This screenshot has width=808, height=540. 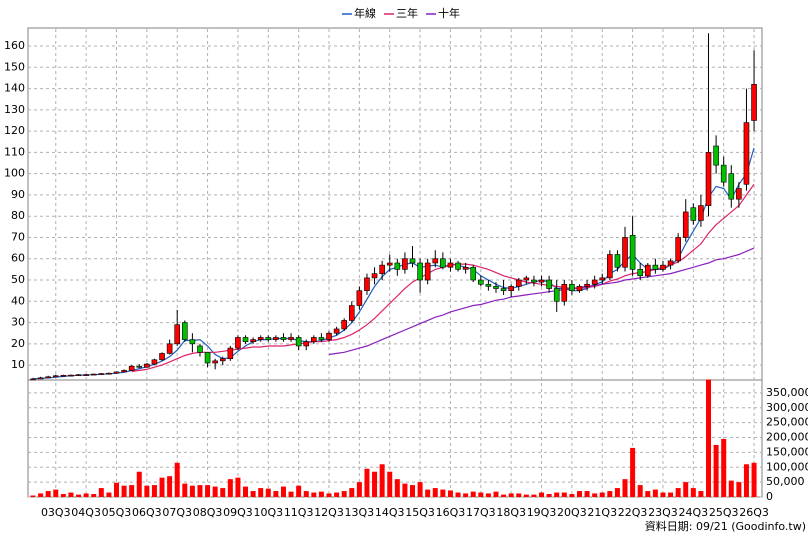 I want to click on volume-tick-label: 150,000, so click(x=787, y=451).